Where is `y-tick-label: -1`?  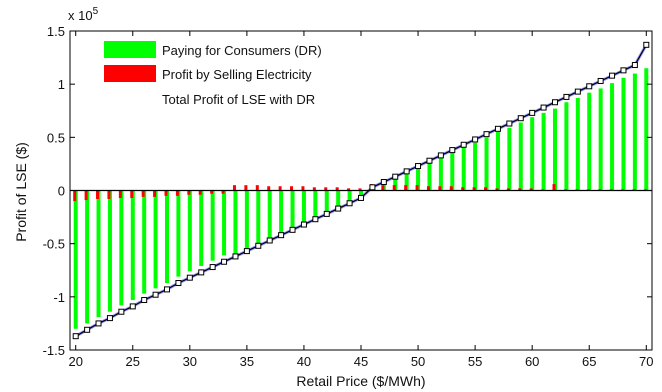 y-tick-label: -1 is located at coordinates (59, 297).